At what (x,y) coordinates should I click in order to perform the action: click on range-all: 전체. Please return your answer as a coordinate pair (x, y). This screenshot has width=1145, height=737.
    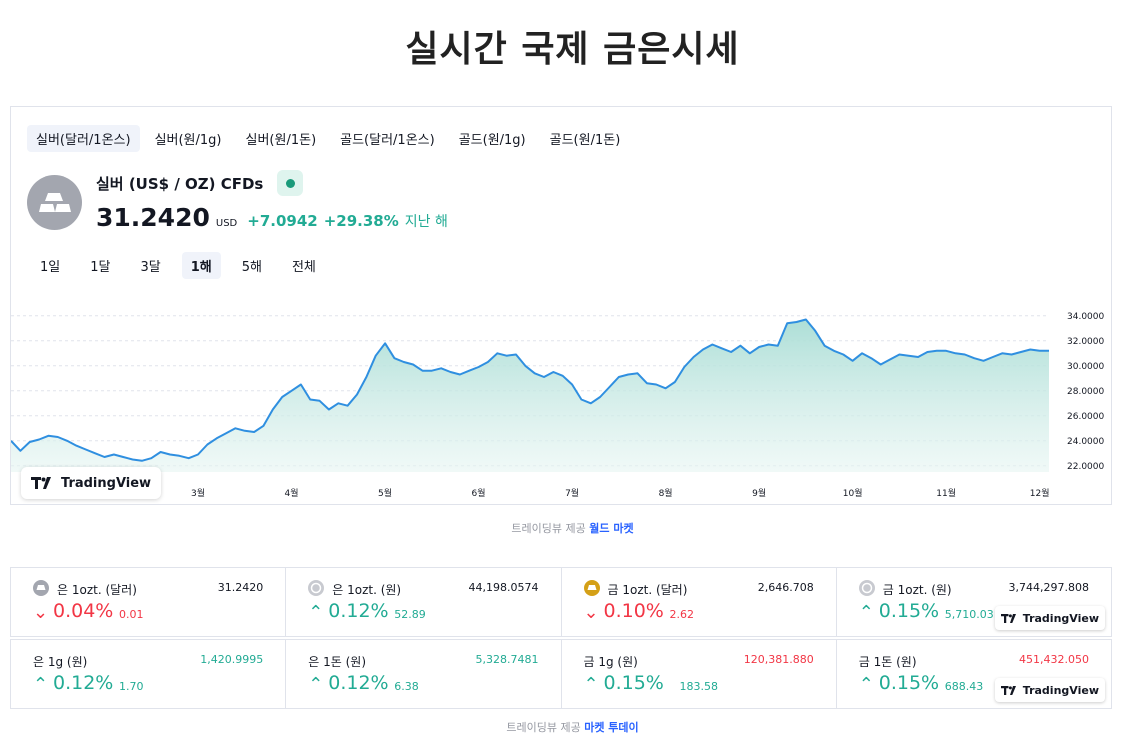
    Looking at the image, I should click on (303, 267).